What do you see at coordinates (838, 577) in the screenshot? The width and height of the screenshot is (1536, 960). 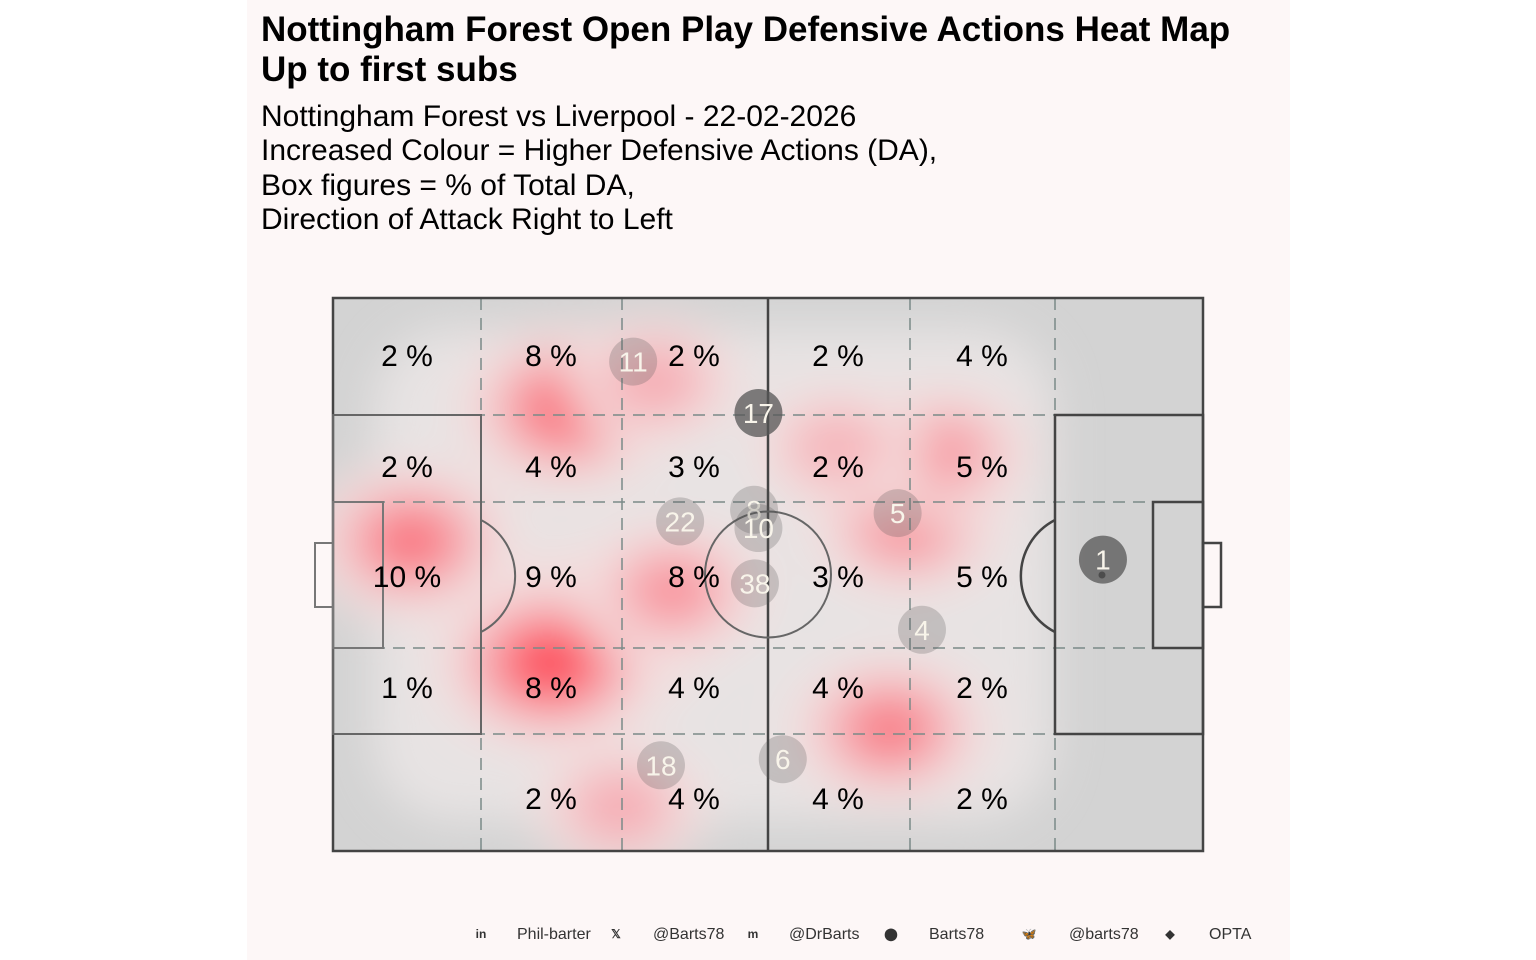 I see `zone-label-r2-c3: 3 %` at bounding box center [838, 577].